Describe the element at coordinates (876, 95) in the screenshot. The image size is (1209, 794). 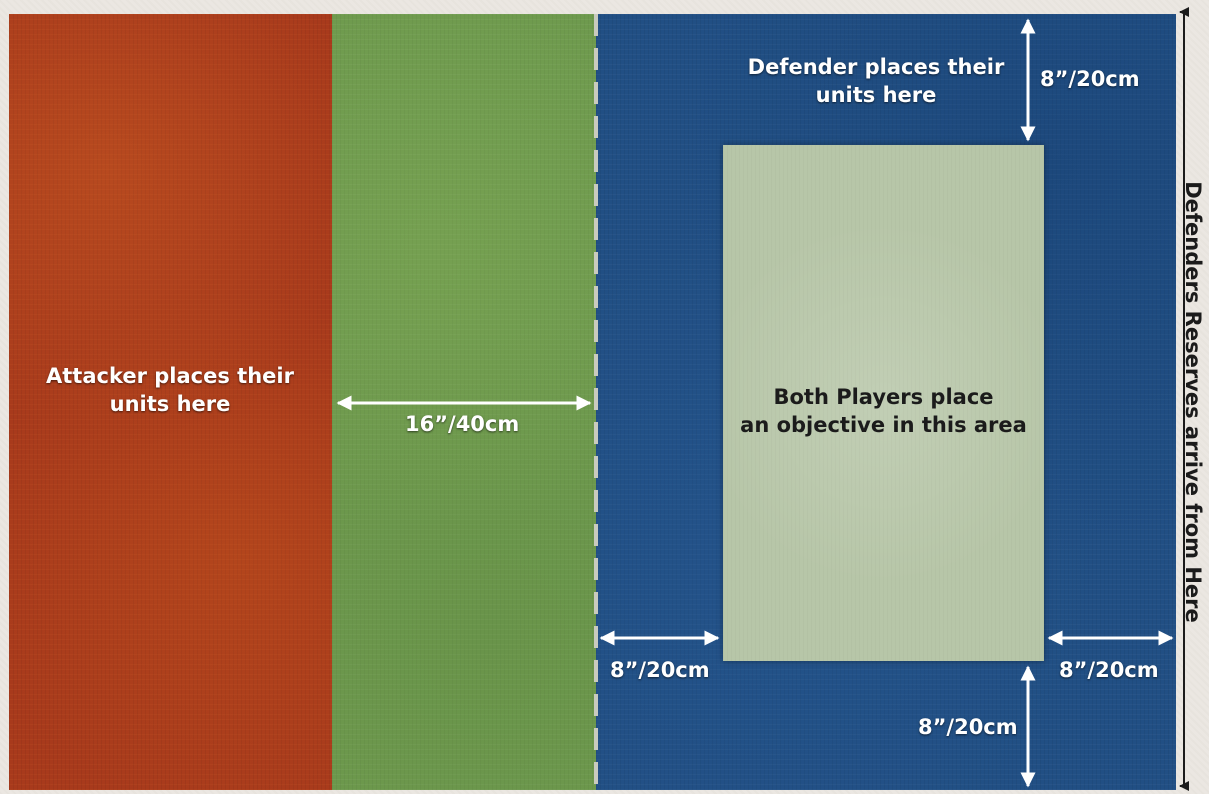
I see `defender-label-line-2: units here` at that location.